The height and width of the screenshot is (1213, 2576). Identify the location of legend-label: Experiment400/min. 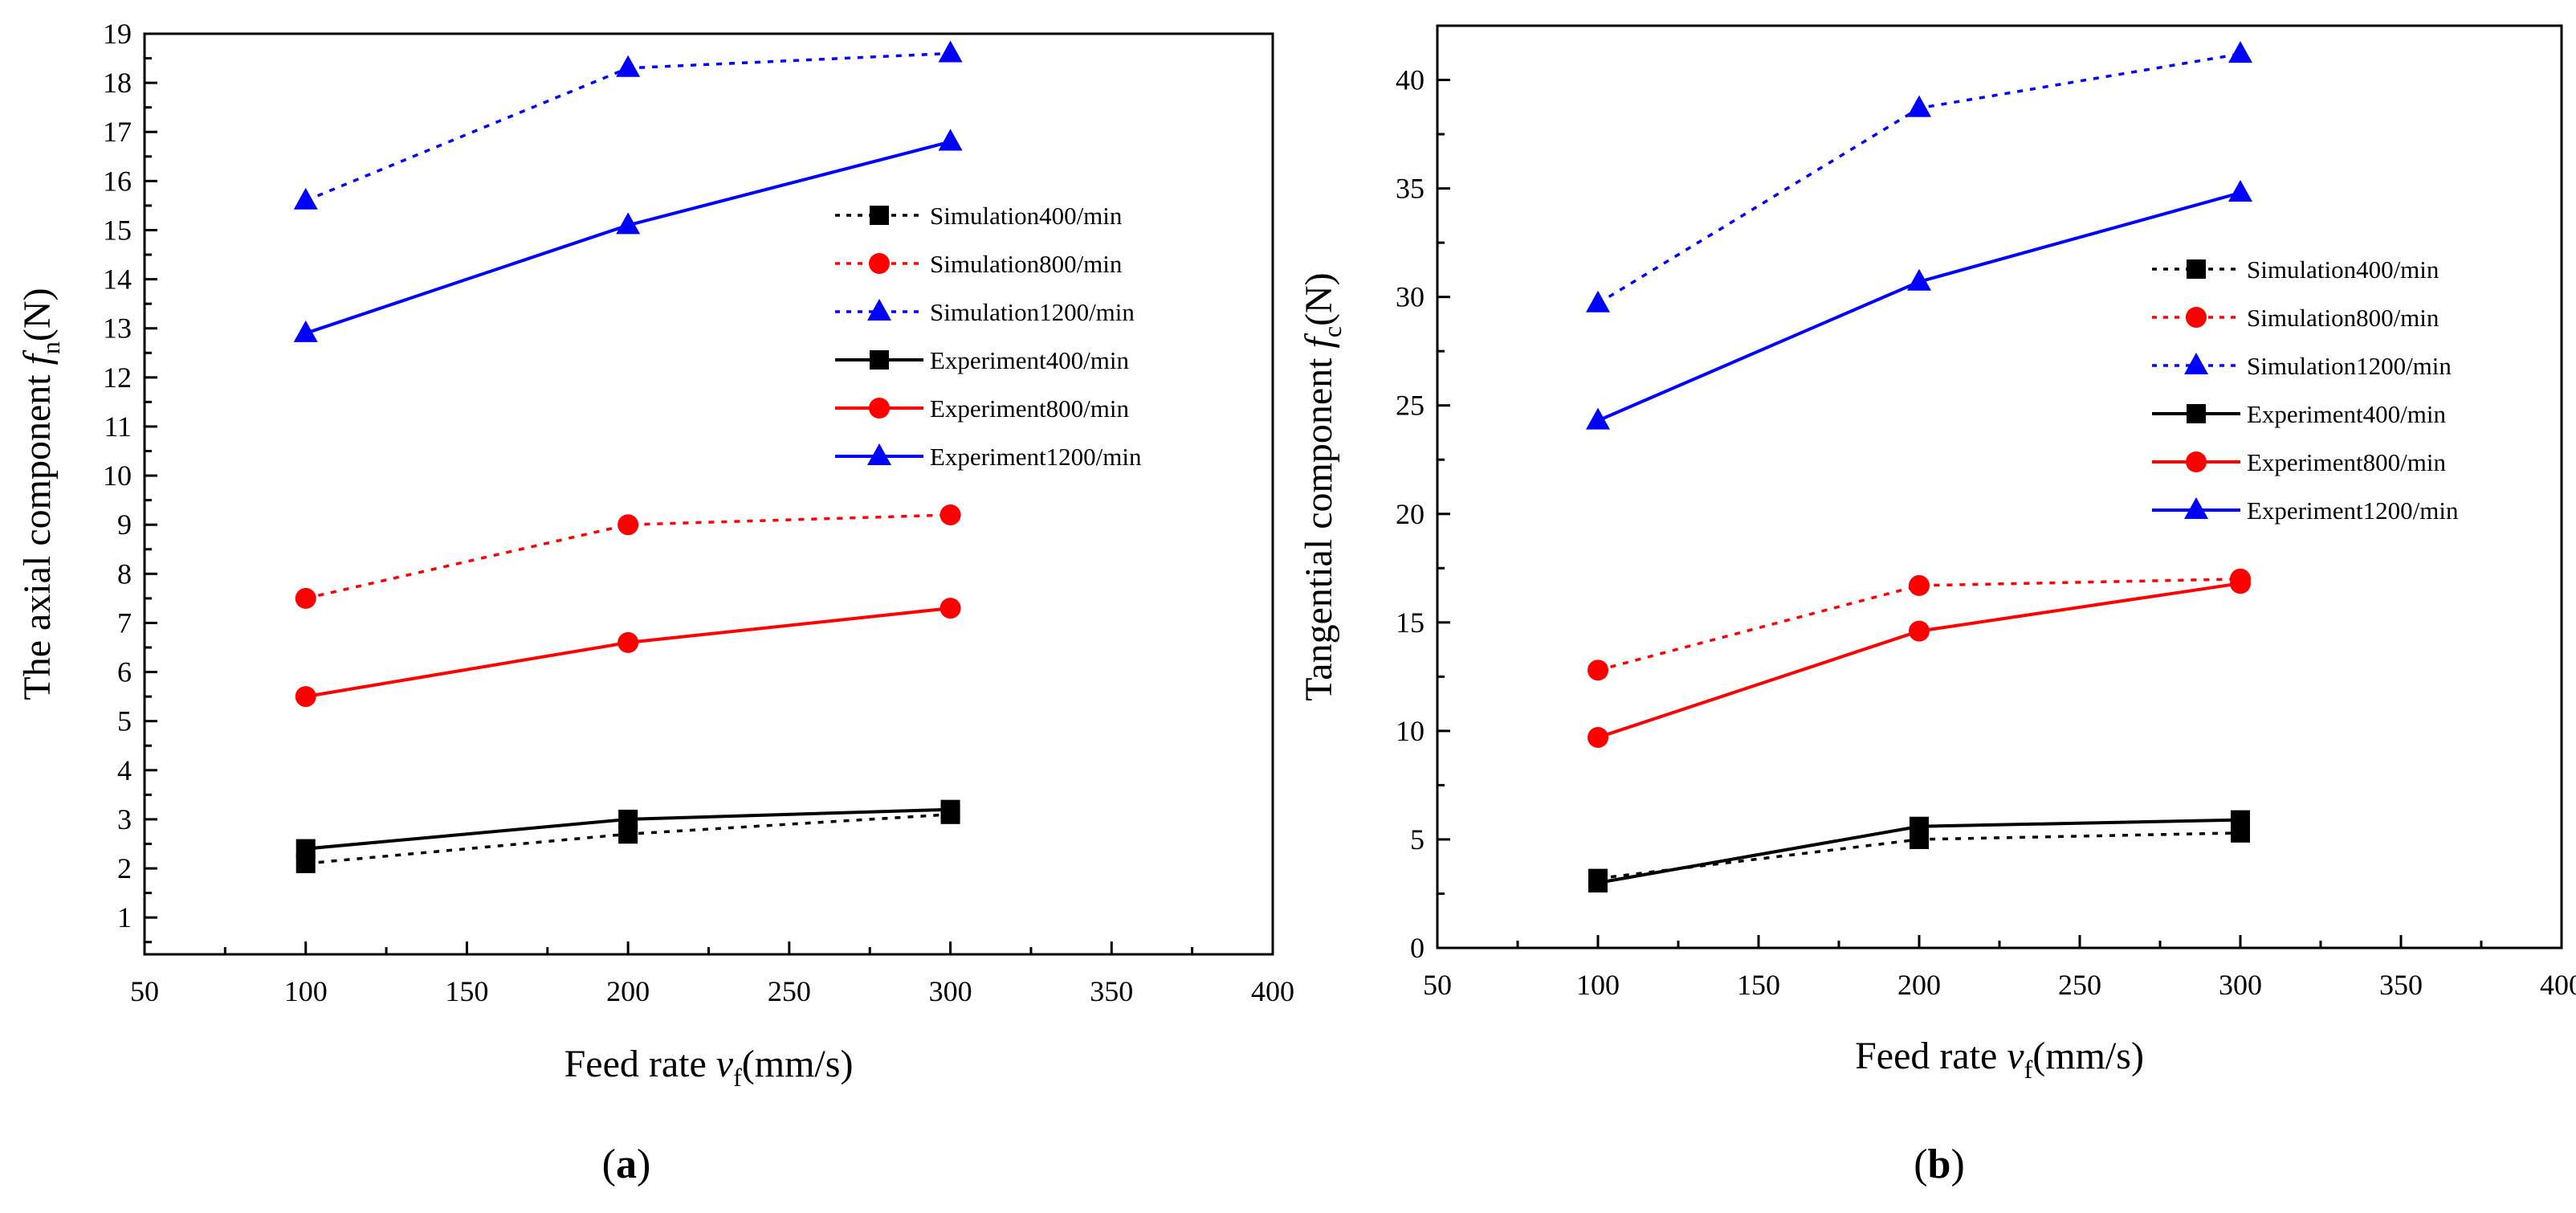
(1029, 360).